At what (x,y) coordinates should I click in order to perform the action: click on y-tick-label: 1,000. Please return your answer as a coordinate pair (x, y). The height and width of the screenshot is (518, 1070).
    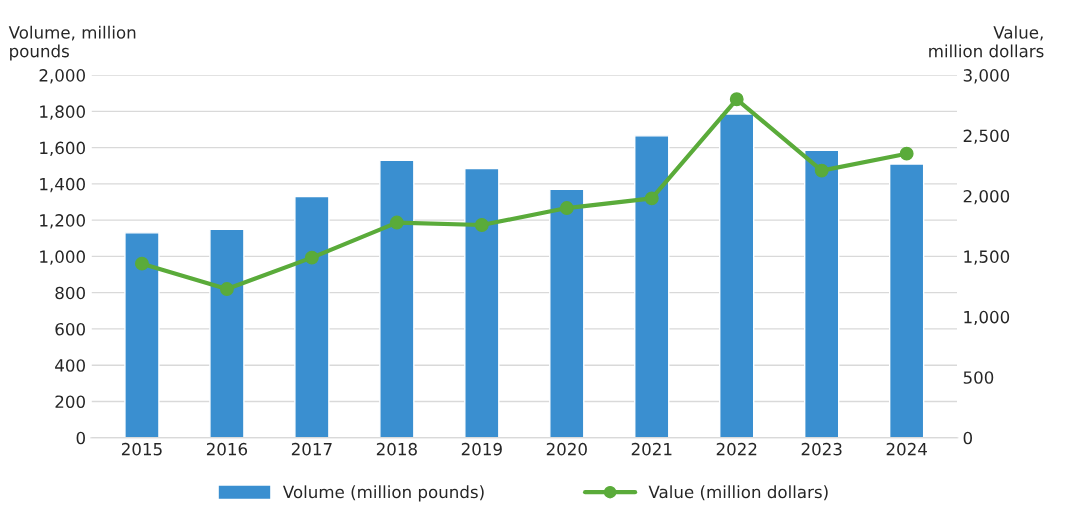
    Looking at the image, I should click on (62, 257).